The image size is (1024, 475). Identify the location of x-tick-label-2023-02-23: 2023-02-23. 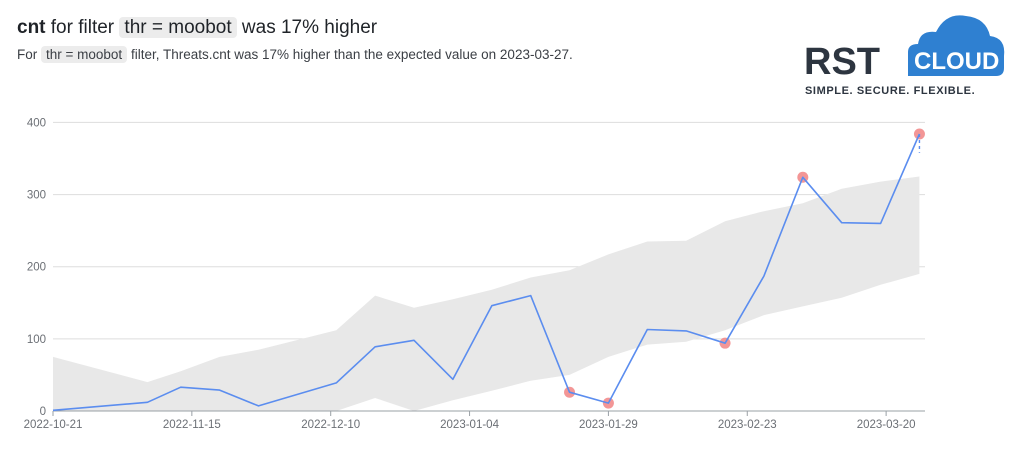
(747, 425).